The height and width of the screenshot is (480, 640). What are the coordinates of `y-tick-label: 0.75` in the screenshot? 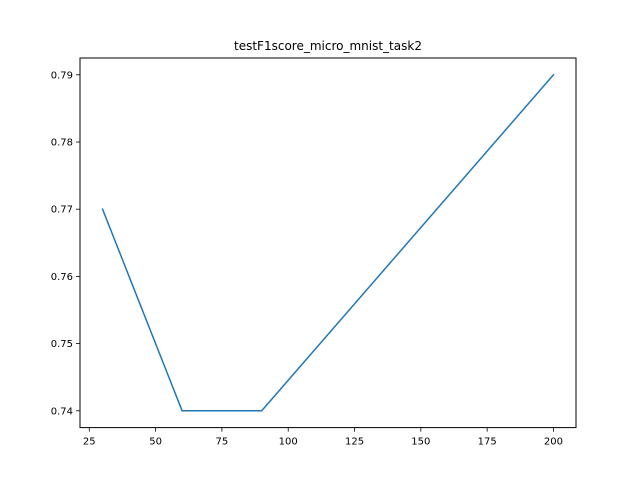 It's located at (62, 344).